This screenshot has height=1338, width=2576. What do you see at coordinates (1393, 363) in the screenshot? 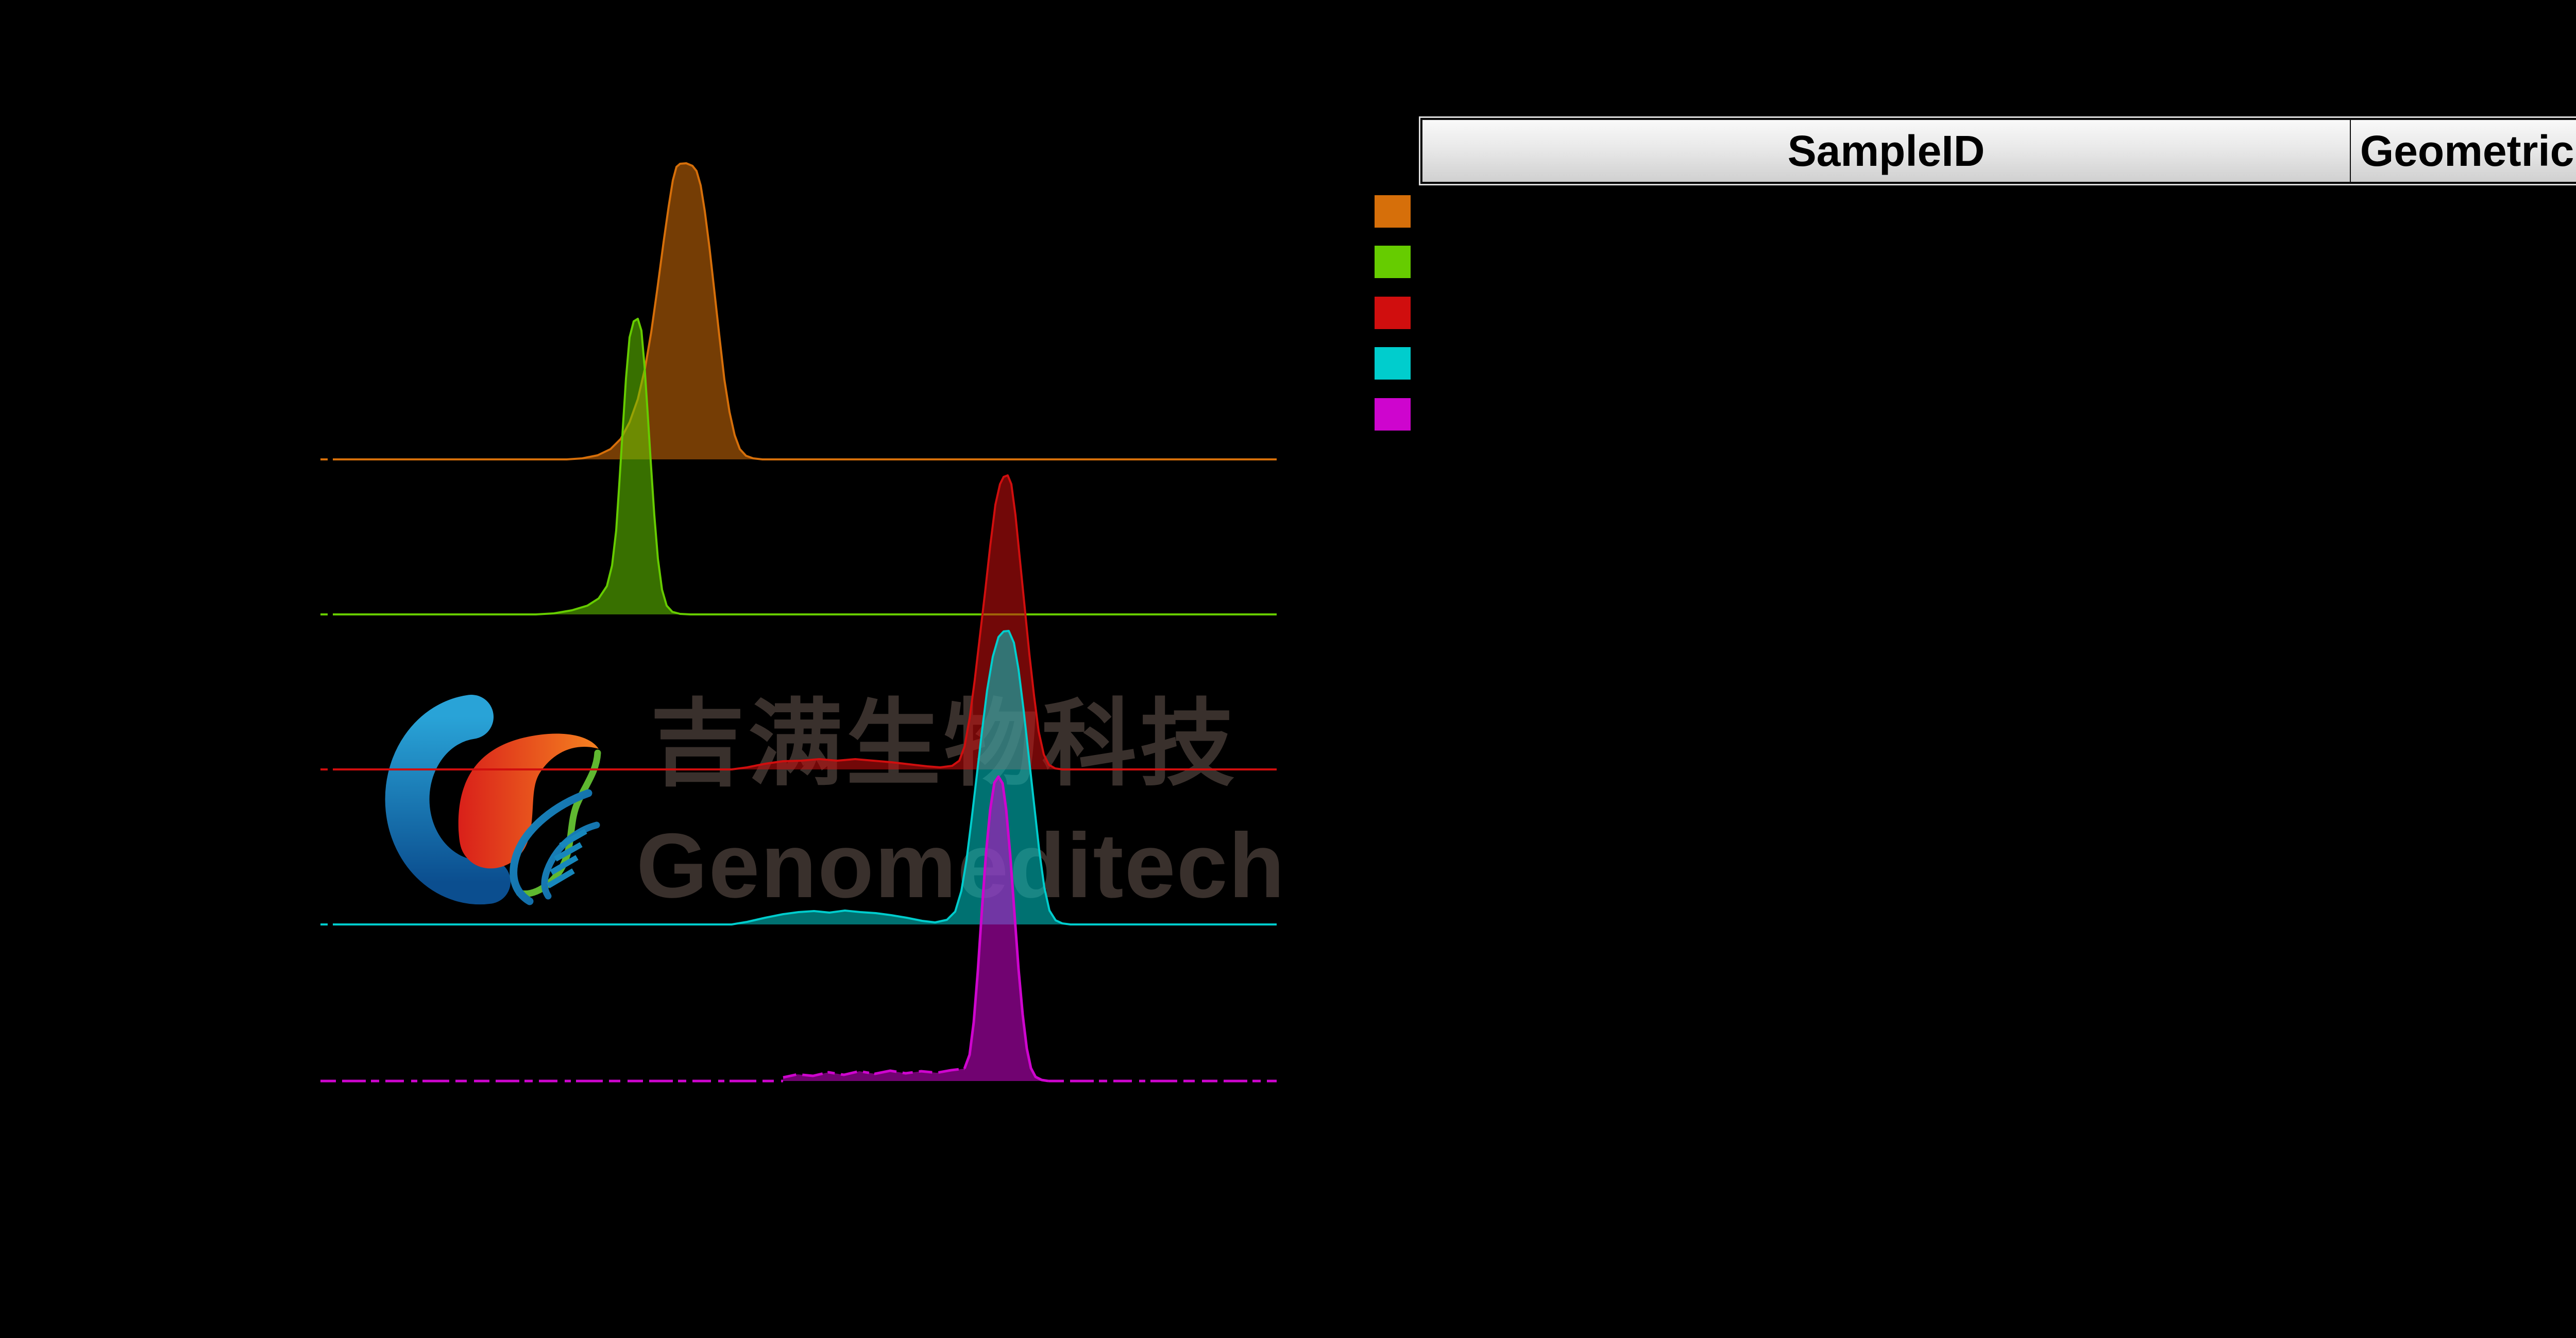
I see `legend-swatch-cyan` at bounding box center [1393, 363].